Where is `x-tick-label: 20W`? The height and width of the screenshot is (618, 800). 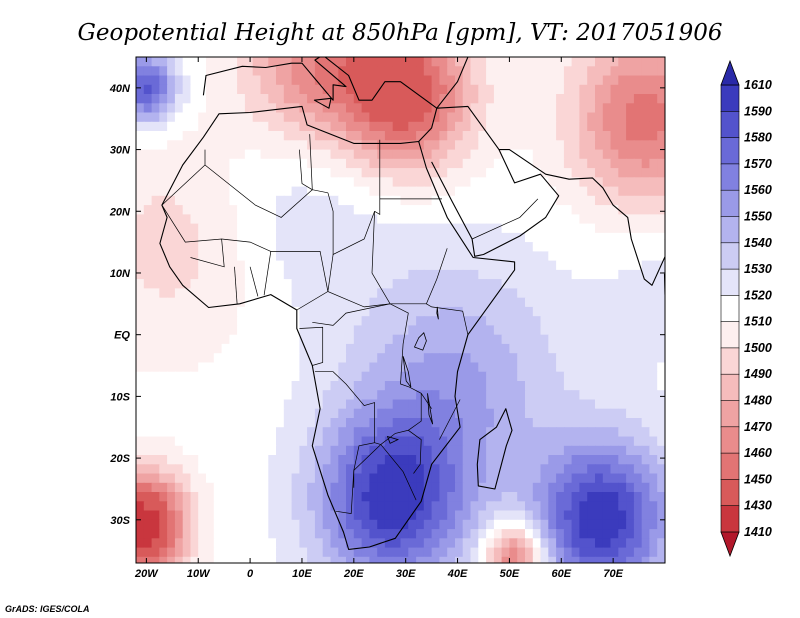
x-tick-label: 20W is located at coordinates (146, 574).